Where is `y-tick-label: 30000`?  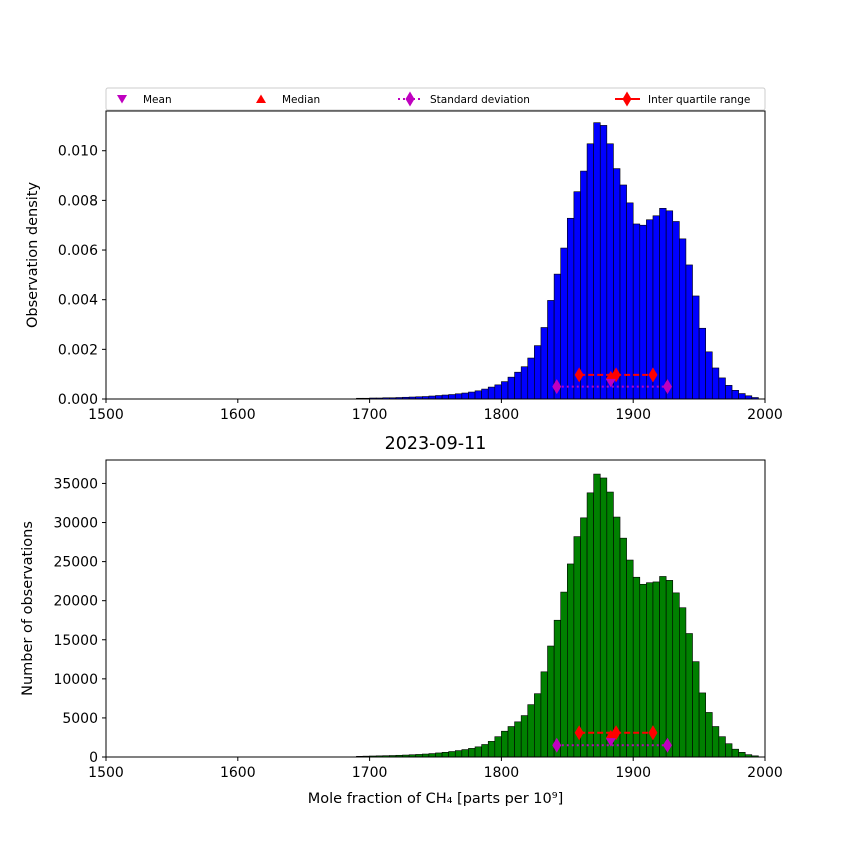 y-tick-label: 30000 is located at coordinates (75, 524).